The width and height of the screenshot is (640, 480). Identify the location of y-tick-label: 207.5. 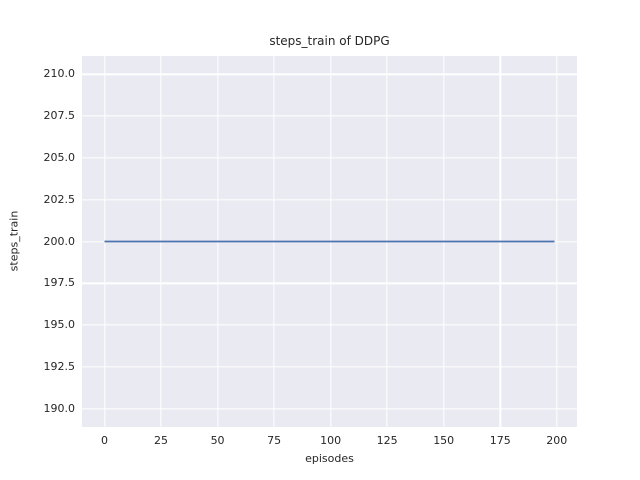
(59, 116).